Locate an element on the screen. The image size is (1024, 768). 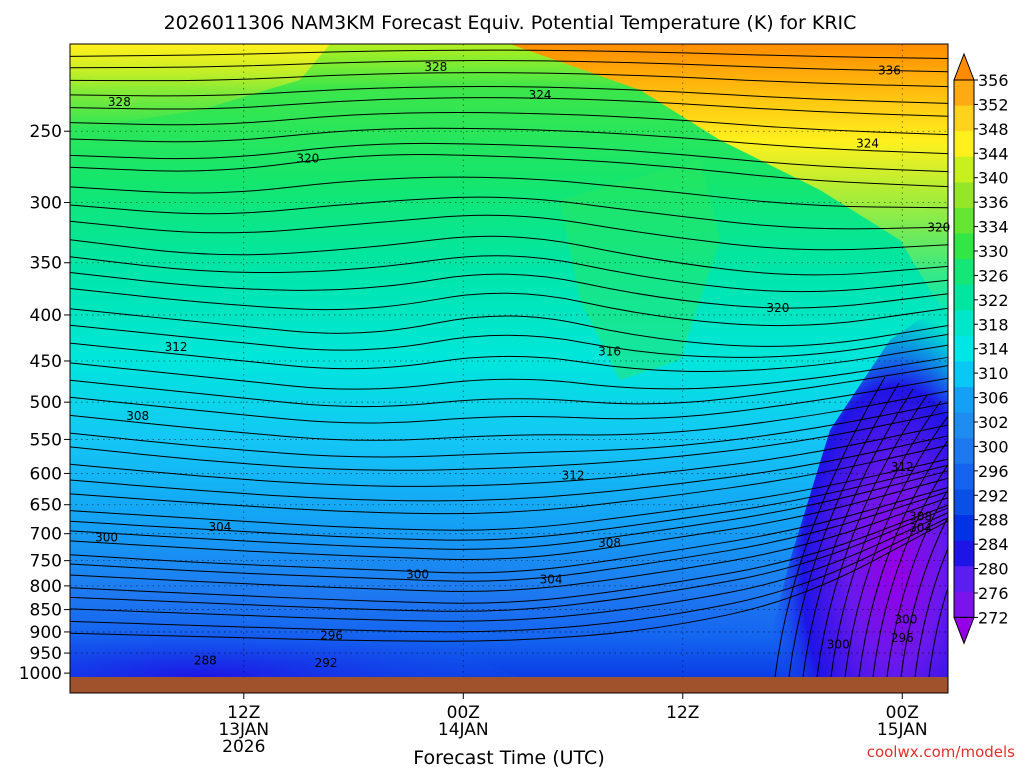
surface-cold-region is located at coordinates (295, 638).